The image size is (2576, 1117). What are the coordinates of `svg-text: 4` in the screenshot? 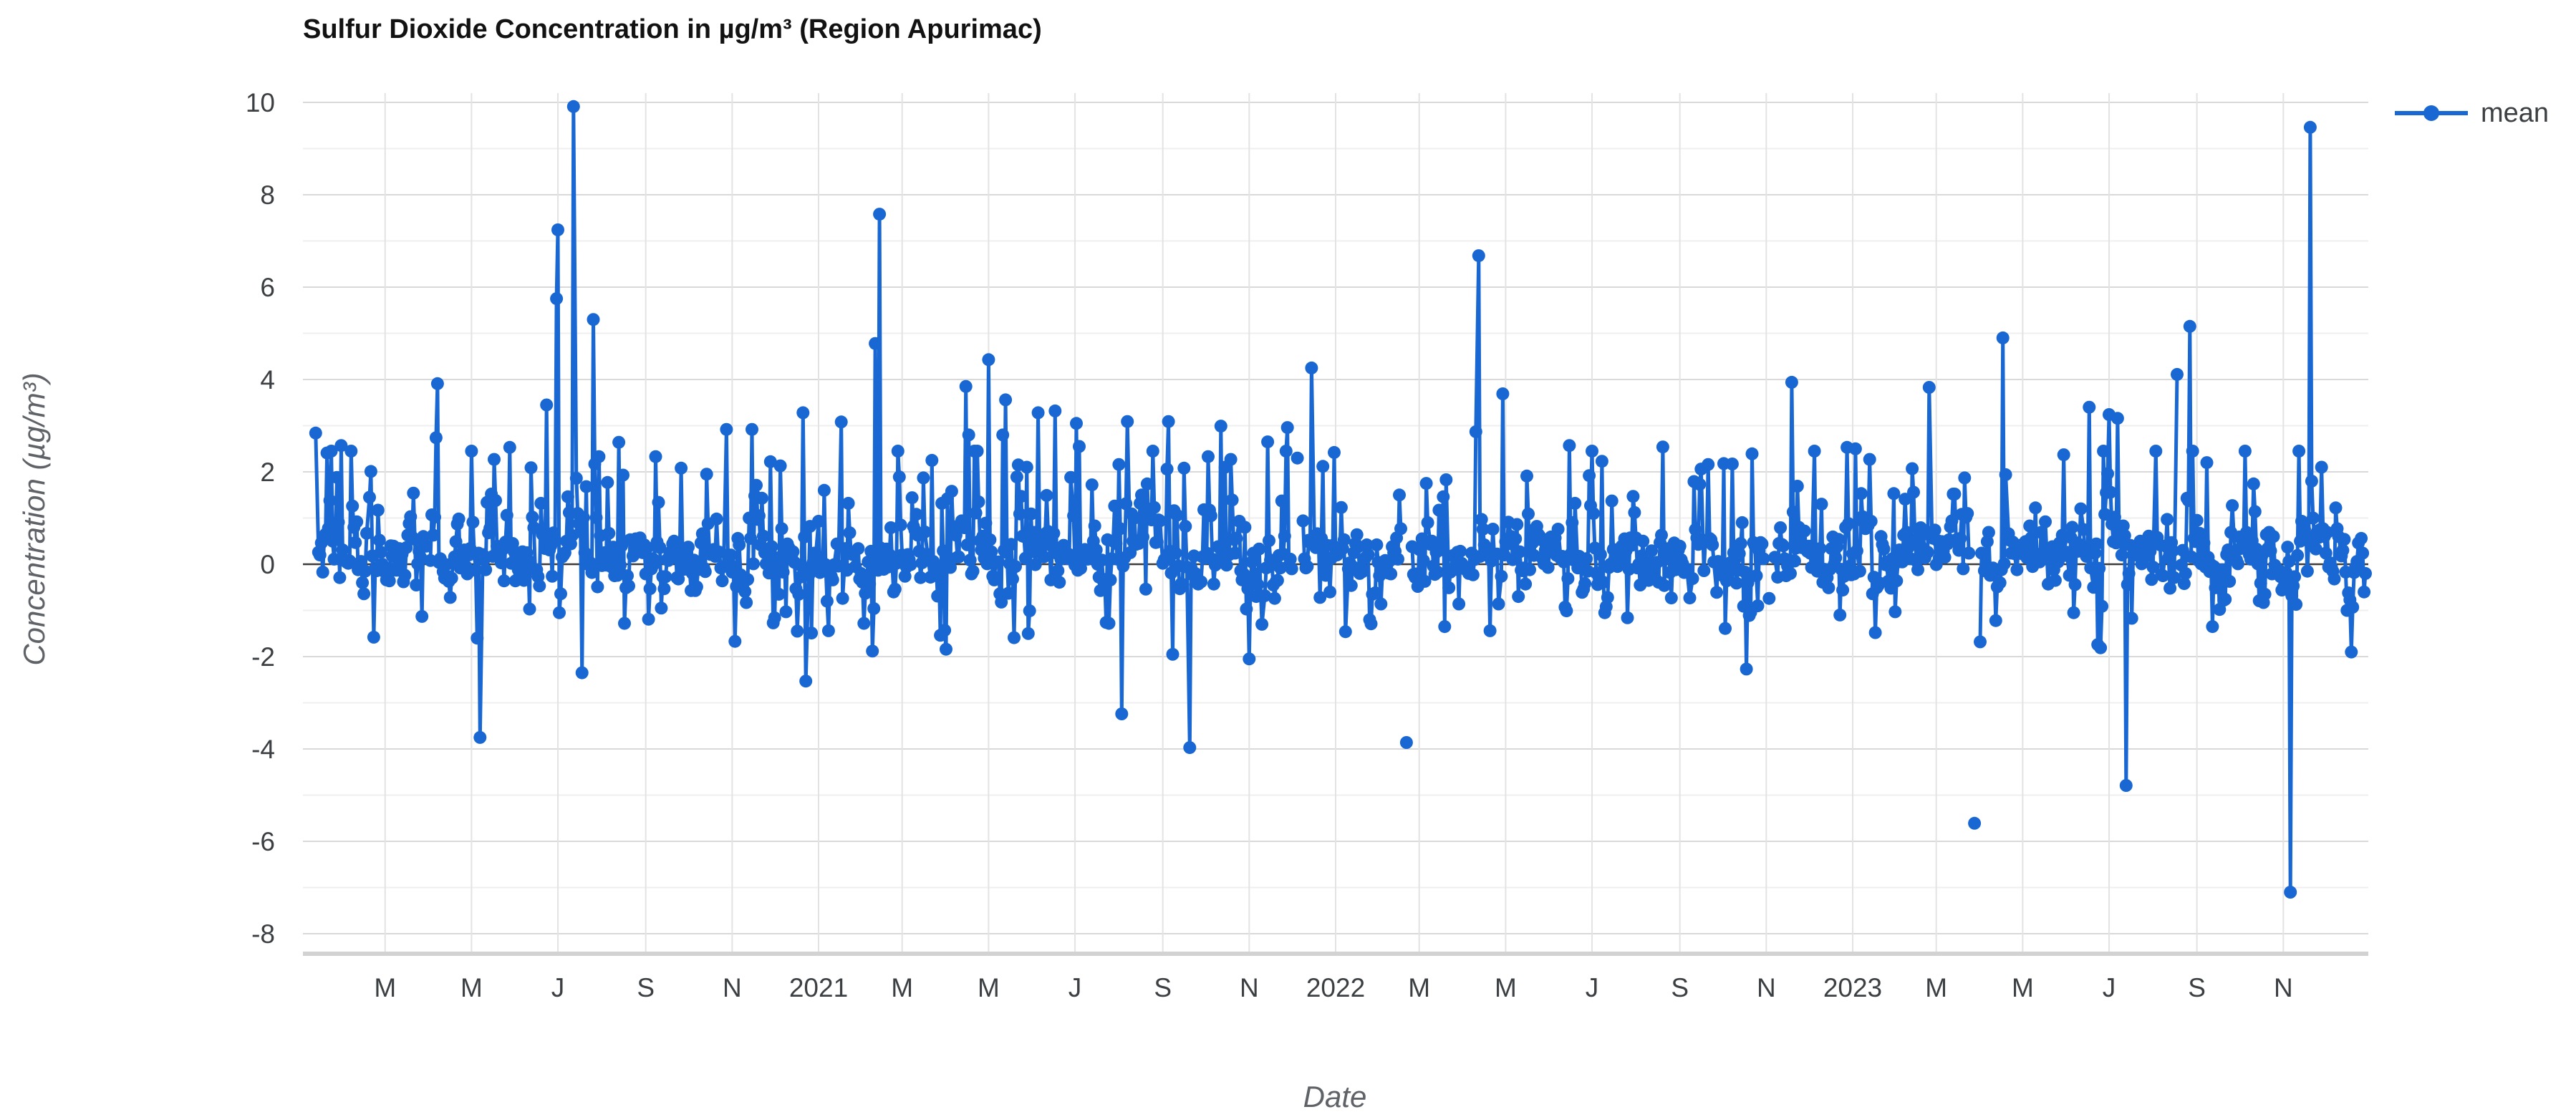 It's located at (267, 380).